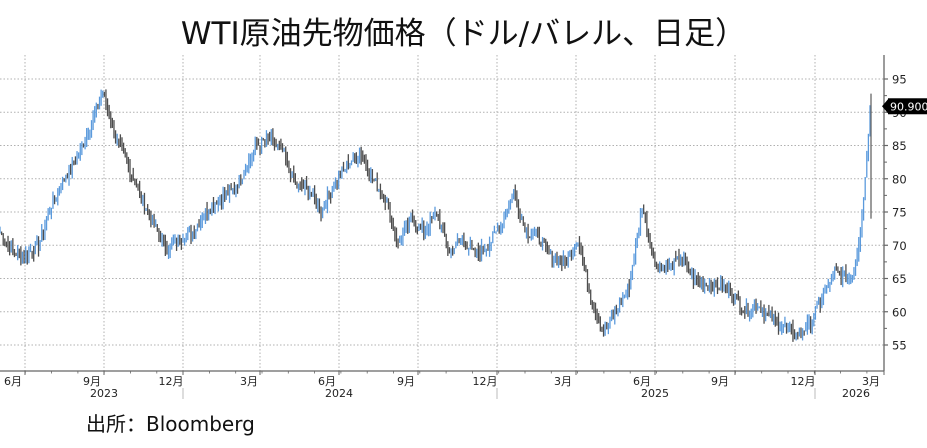  I want to click on y-tick-label: 60, so click(899, 312).